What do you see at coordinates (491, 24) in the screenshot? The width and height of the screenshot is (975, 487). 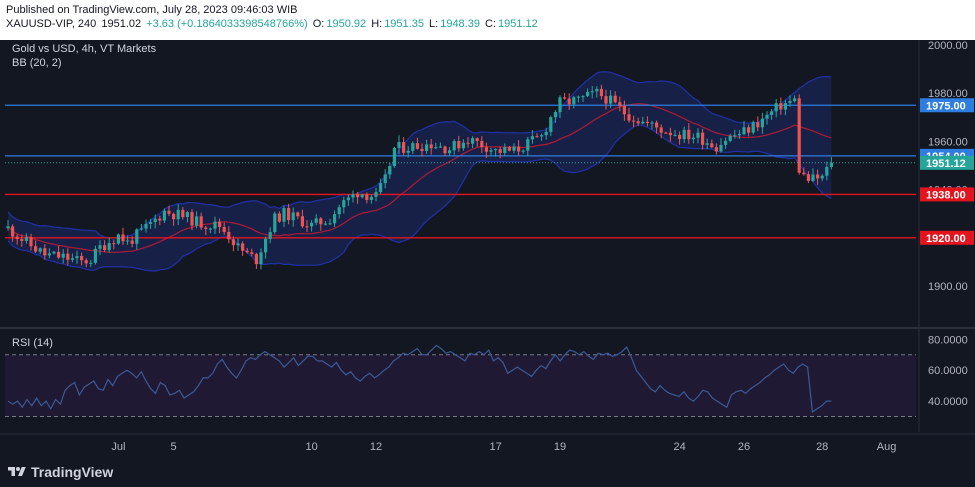 I see `close-label: C:` at bounding box center [491, 24].